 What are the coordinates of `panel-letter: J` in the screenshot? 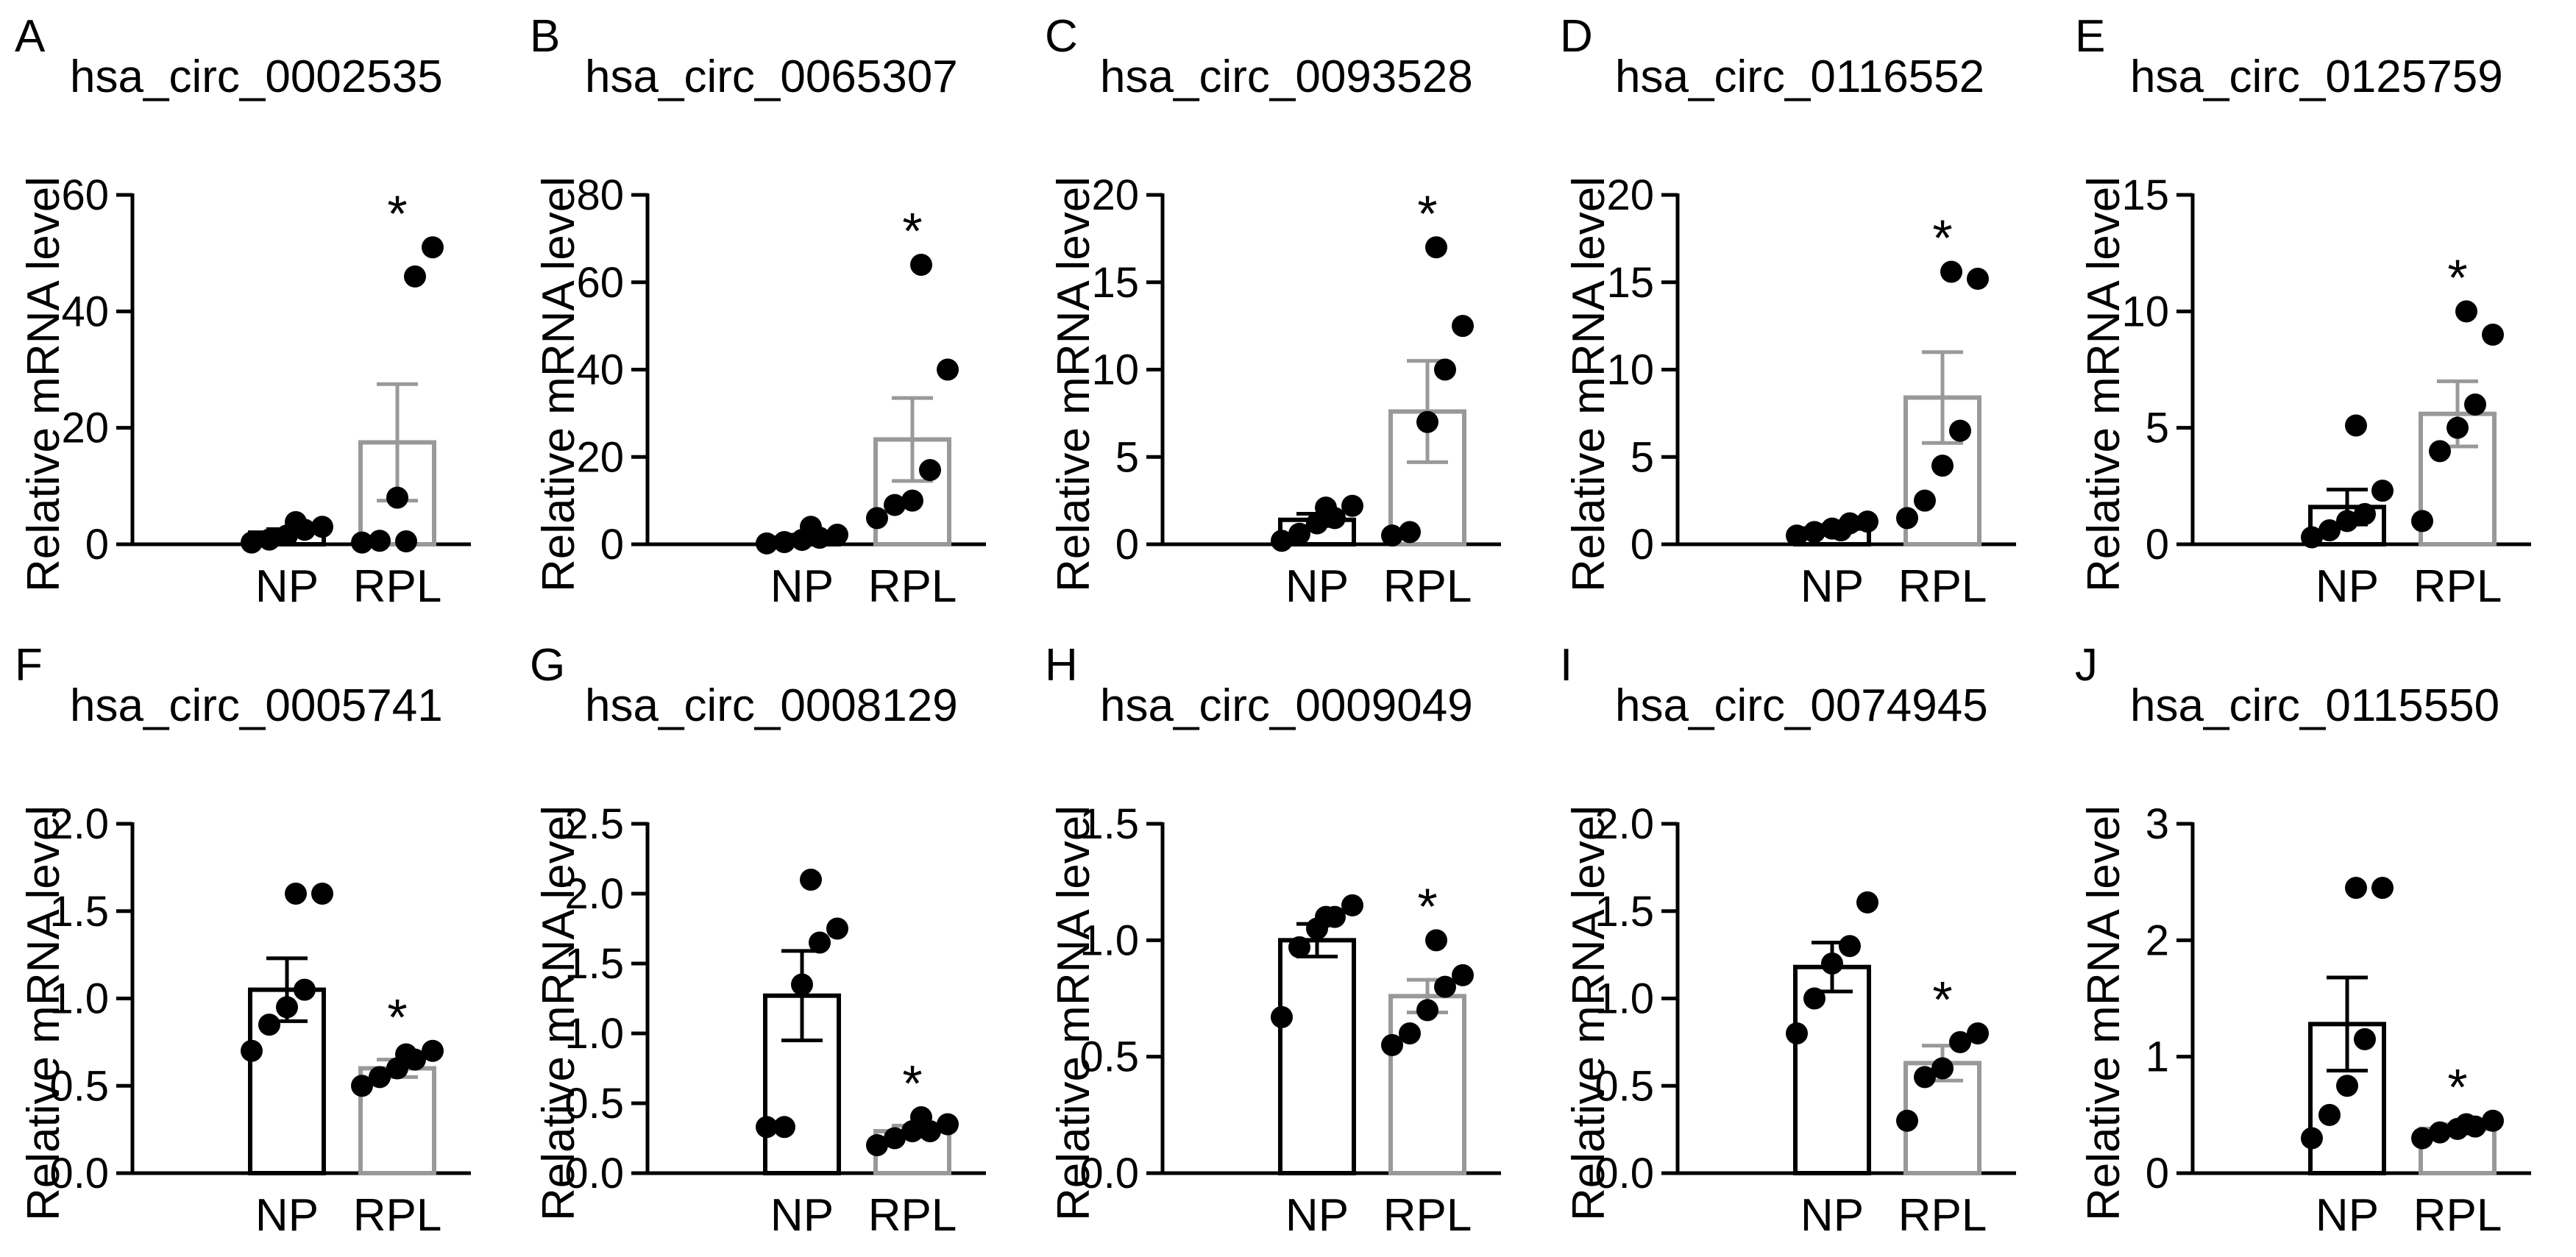 It's located at (2086, 665).